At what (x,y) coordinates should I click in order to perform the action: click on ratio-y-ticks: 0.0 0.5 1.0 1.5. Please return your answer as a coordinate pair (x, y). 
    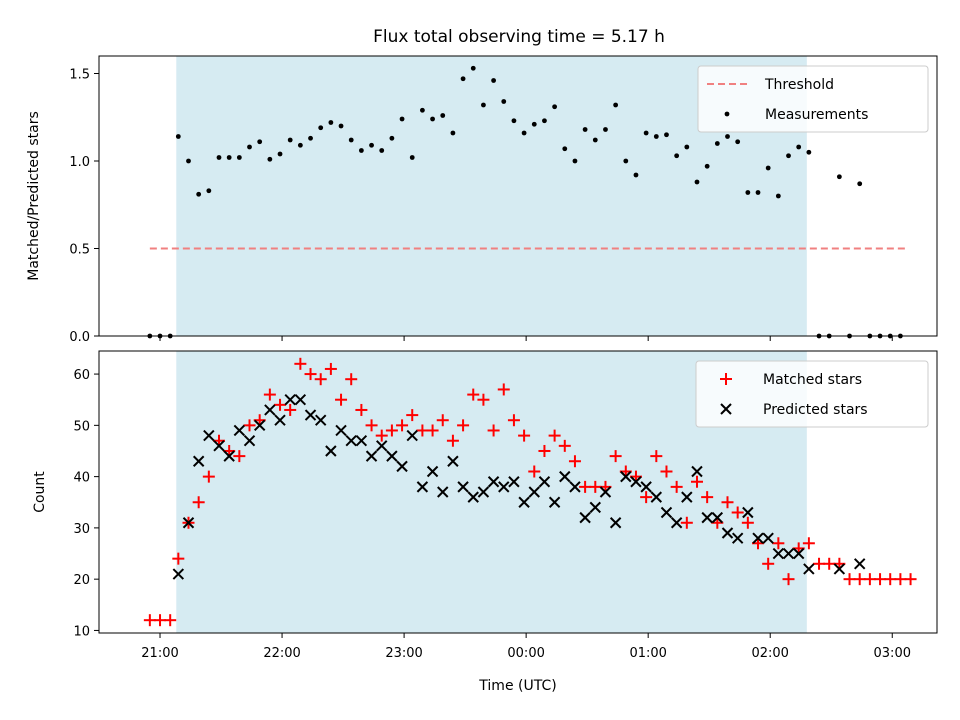
    Looking at the image, I should click on (84, 206).